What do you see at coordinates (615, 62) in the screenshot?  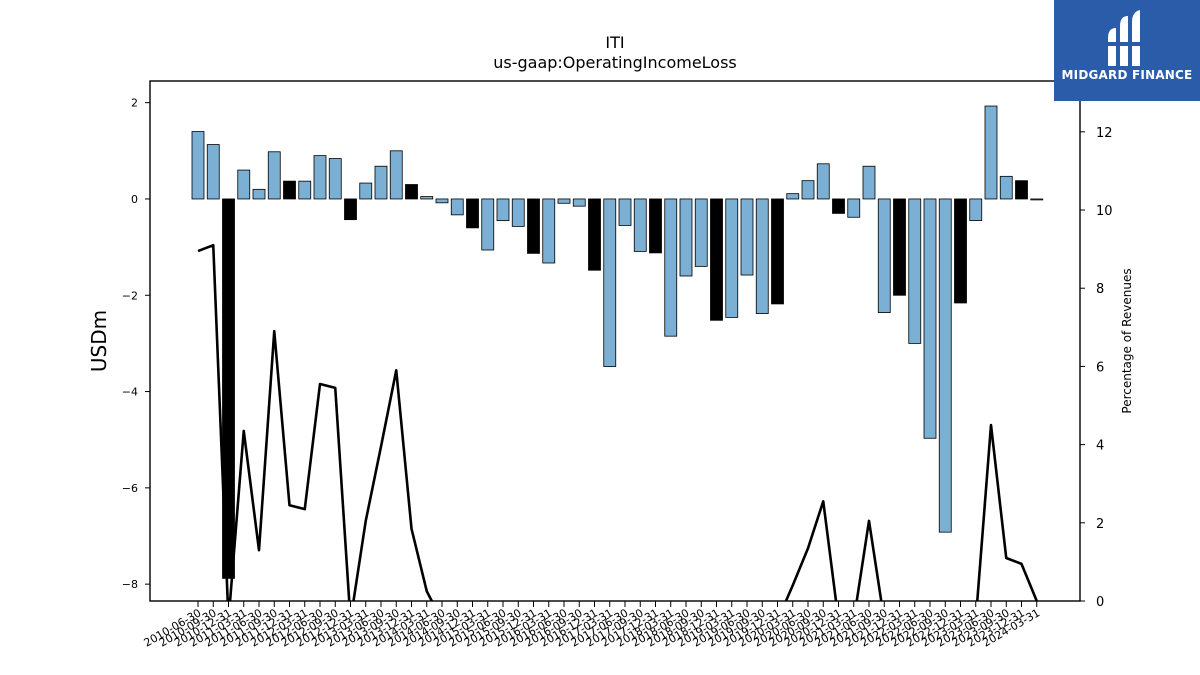 I see `chart-subtitle: us-gaap:OperatingIncomeLoss` at bounding box center [615, 62].